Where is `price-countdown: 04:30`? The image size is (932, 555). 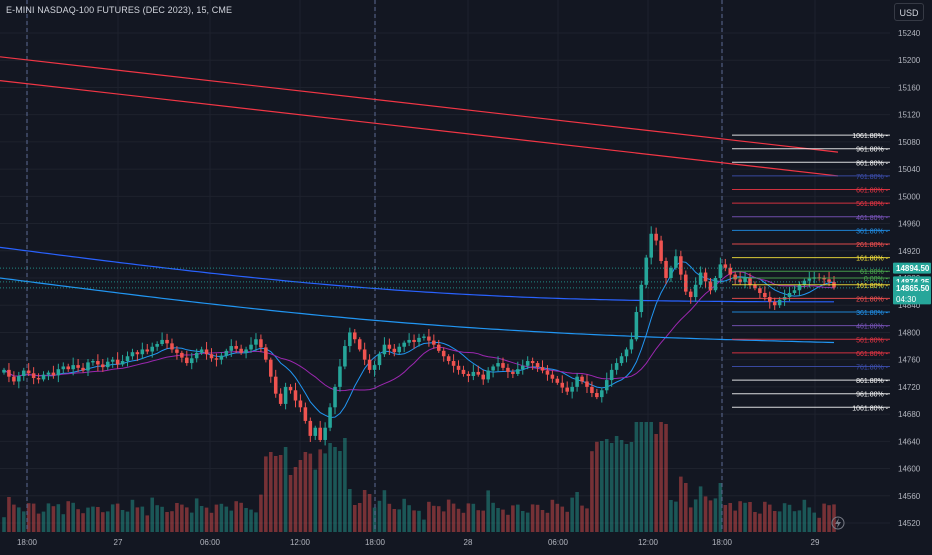
price-countdown: 04:30 is located at coordinates (906, 299).